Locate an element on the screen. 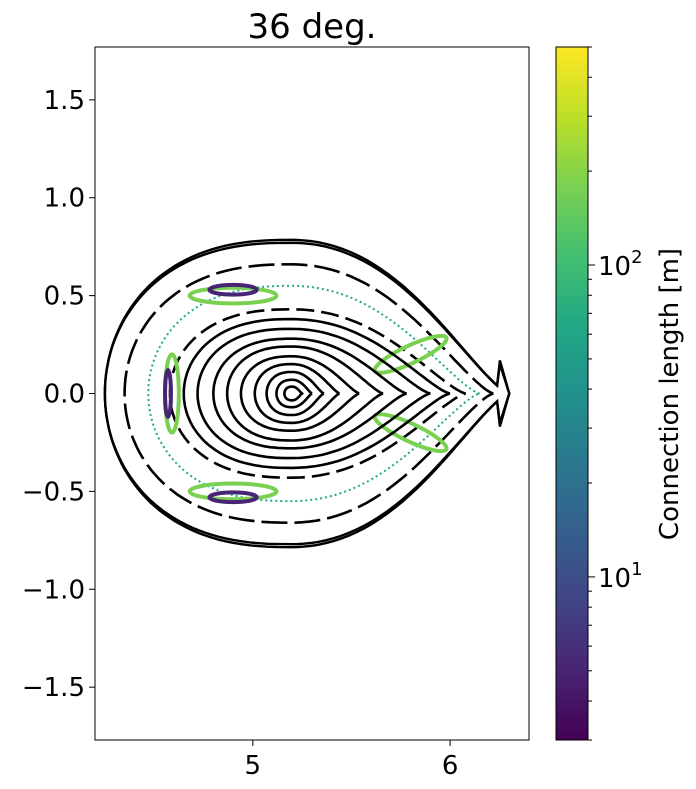 This screenshot has height=789, width=696. colorbar-tick-label: 10¹ is located at coordinates (620, 576).